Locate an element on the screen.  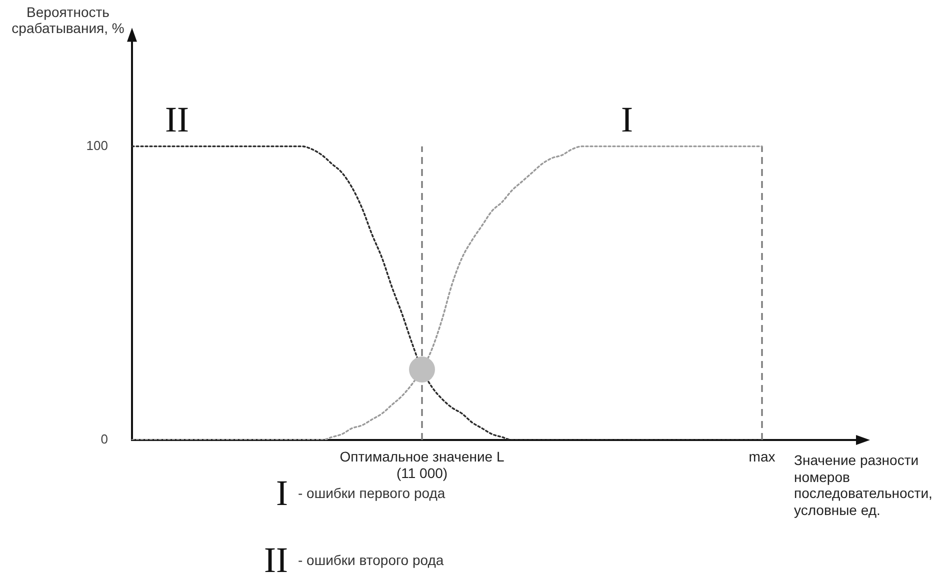
series-label: II is located at coordinates (177, 119).